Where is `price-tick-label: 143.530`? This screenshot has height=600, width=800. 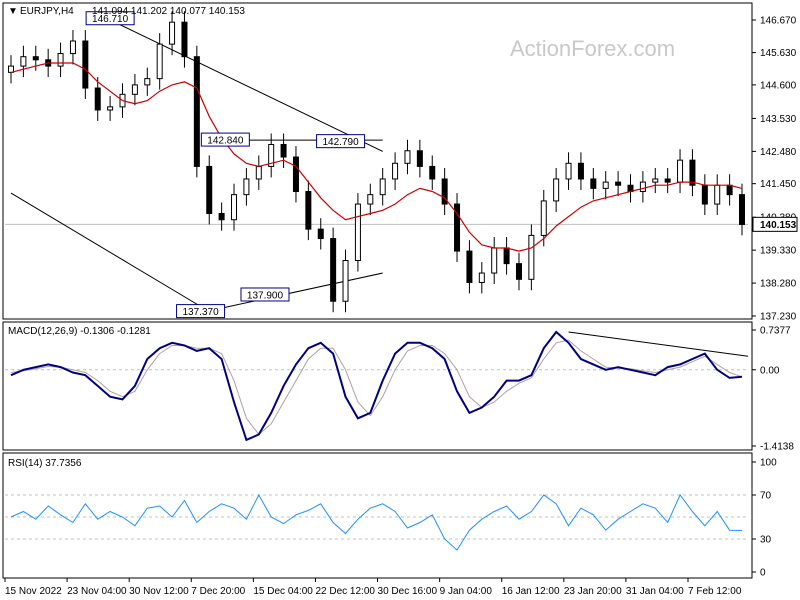 price-tick-label: 143.530 is located at coordinates (778, 119).